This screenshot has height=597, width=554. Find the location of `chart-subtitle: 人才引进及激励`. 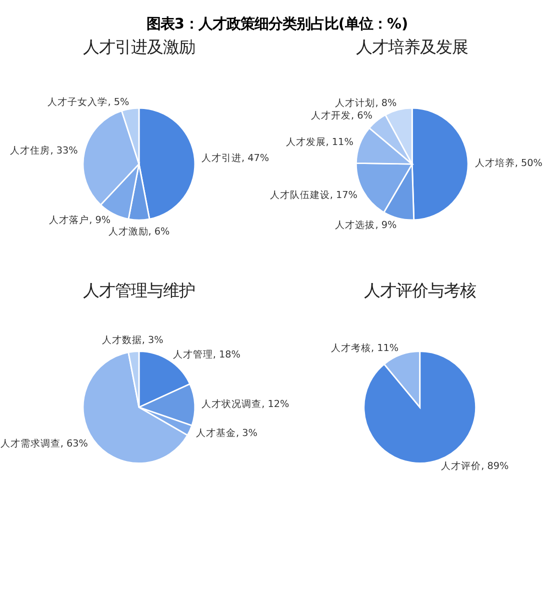

chart-subtitle: 人才引进及激励 is located at coordinates (138, 47).